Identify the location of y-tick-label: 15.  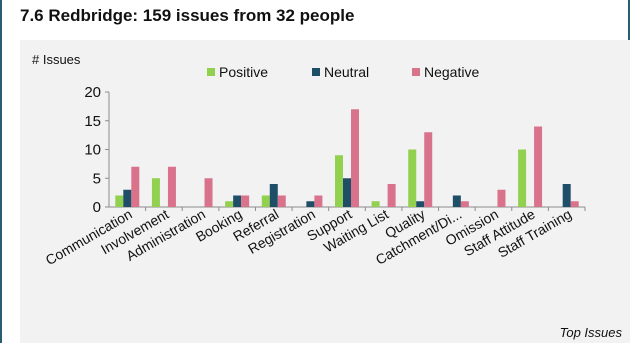
(92, 121).